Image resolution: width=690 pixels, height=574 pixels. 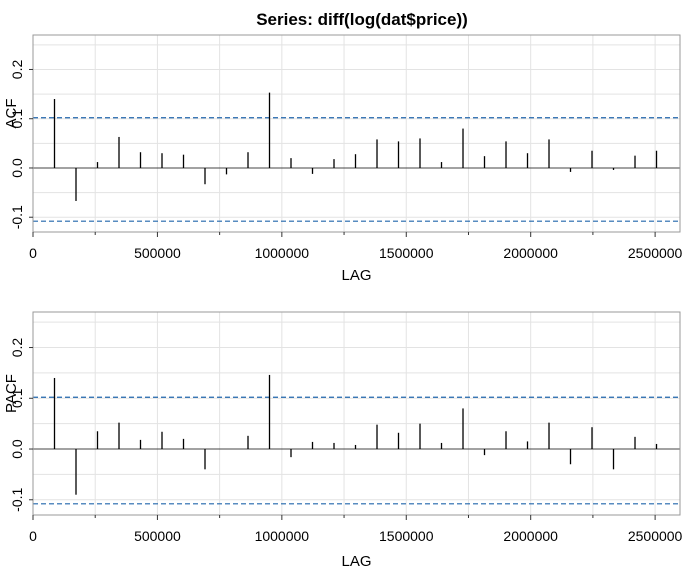 I want to click on chart-title: Series: diff(log(dat$price)), so click(x=362, y=19).